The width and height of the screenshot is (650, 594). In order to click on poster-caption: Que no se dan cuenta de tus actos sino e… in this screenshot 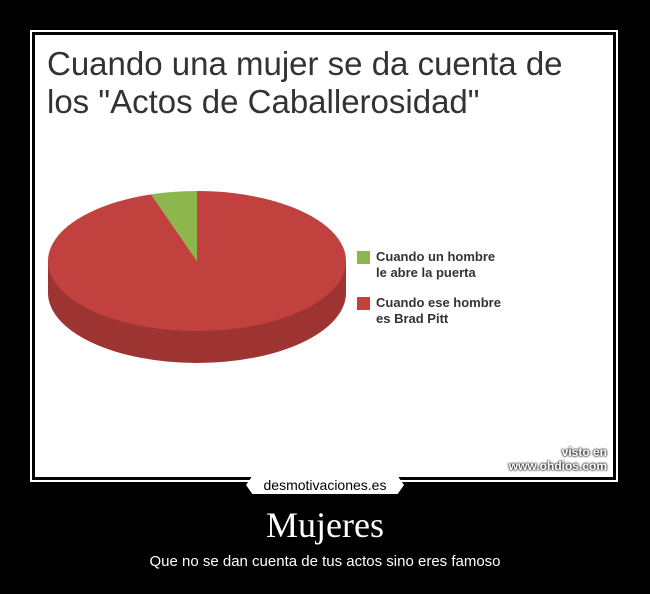, I will do `click(325, 561)`.